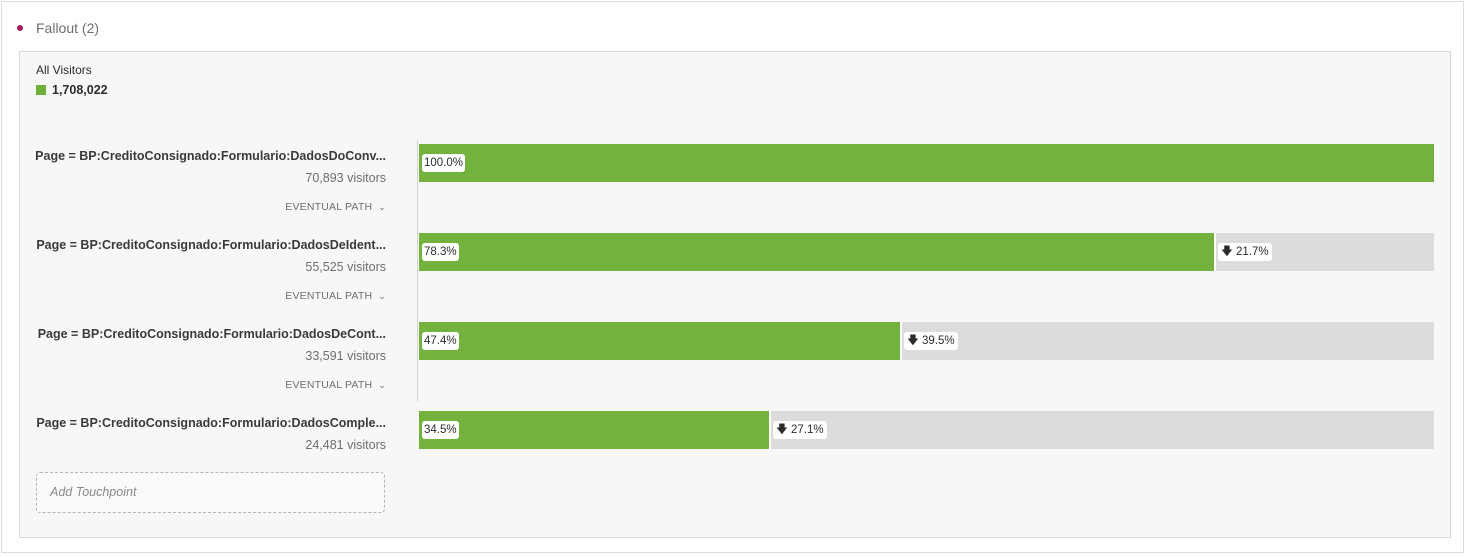  Describe the element at coordinates (345, 267) in the screenshot. I see `step-visitors: 55,525 visitors` at that location.